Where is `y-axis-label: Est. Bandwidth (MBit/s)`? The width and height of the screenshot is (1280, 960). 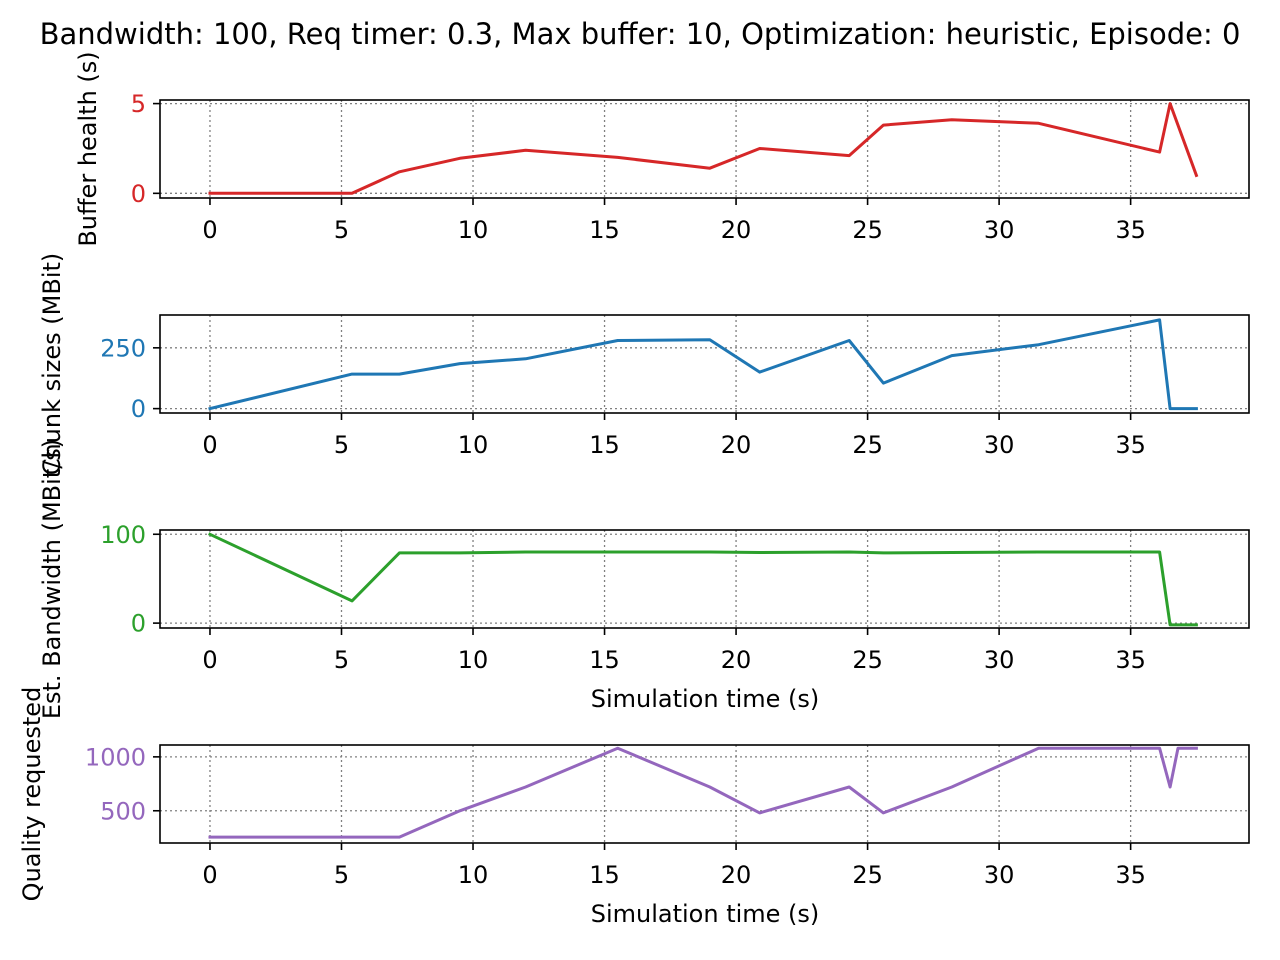 y-axis-label: Est. Bandwidth (MBit/s) is located at coordinates (52, 579).